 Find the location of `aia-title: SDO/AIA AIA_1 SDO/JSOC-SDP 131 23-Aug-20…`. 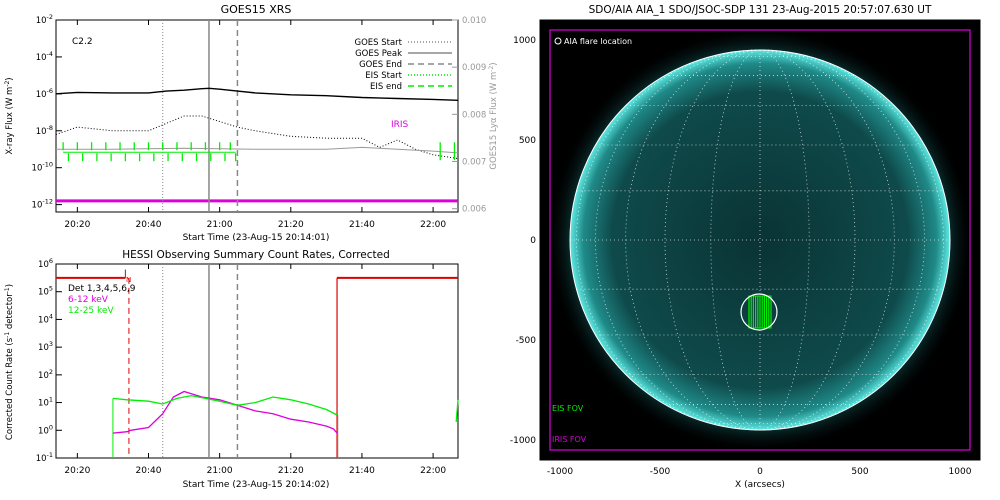

aia-title: SDO/AIA AIA_1 SDO/JSOC-SDP 131 23-Aug-20… is located at coordinates (760, 10).